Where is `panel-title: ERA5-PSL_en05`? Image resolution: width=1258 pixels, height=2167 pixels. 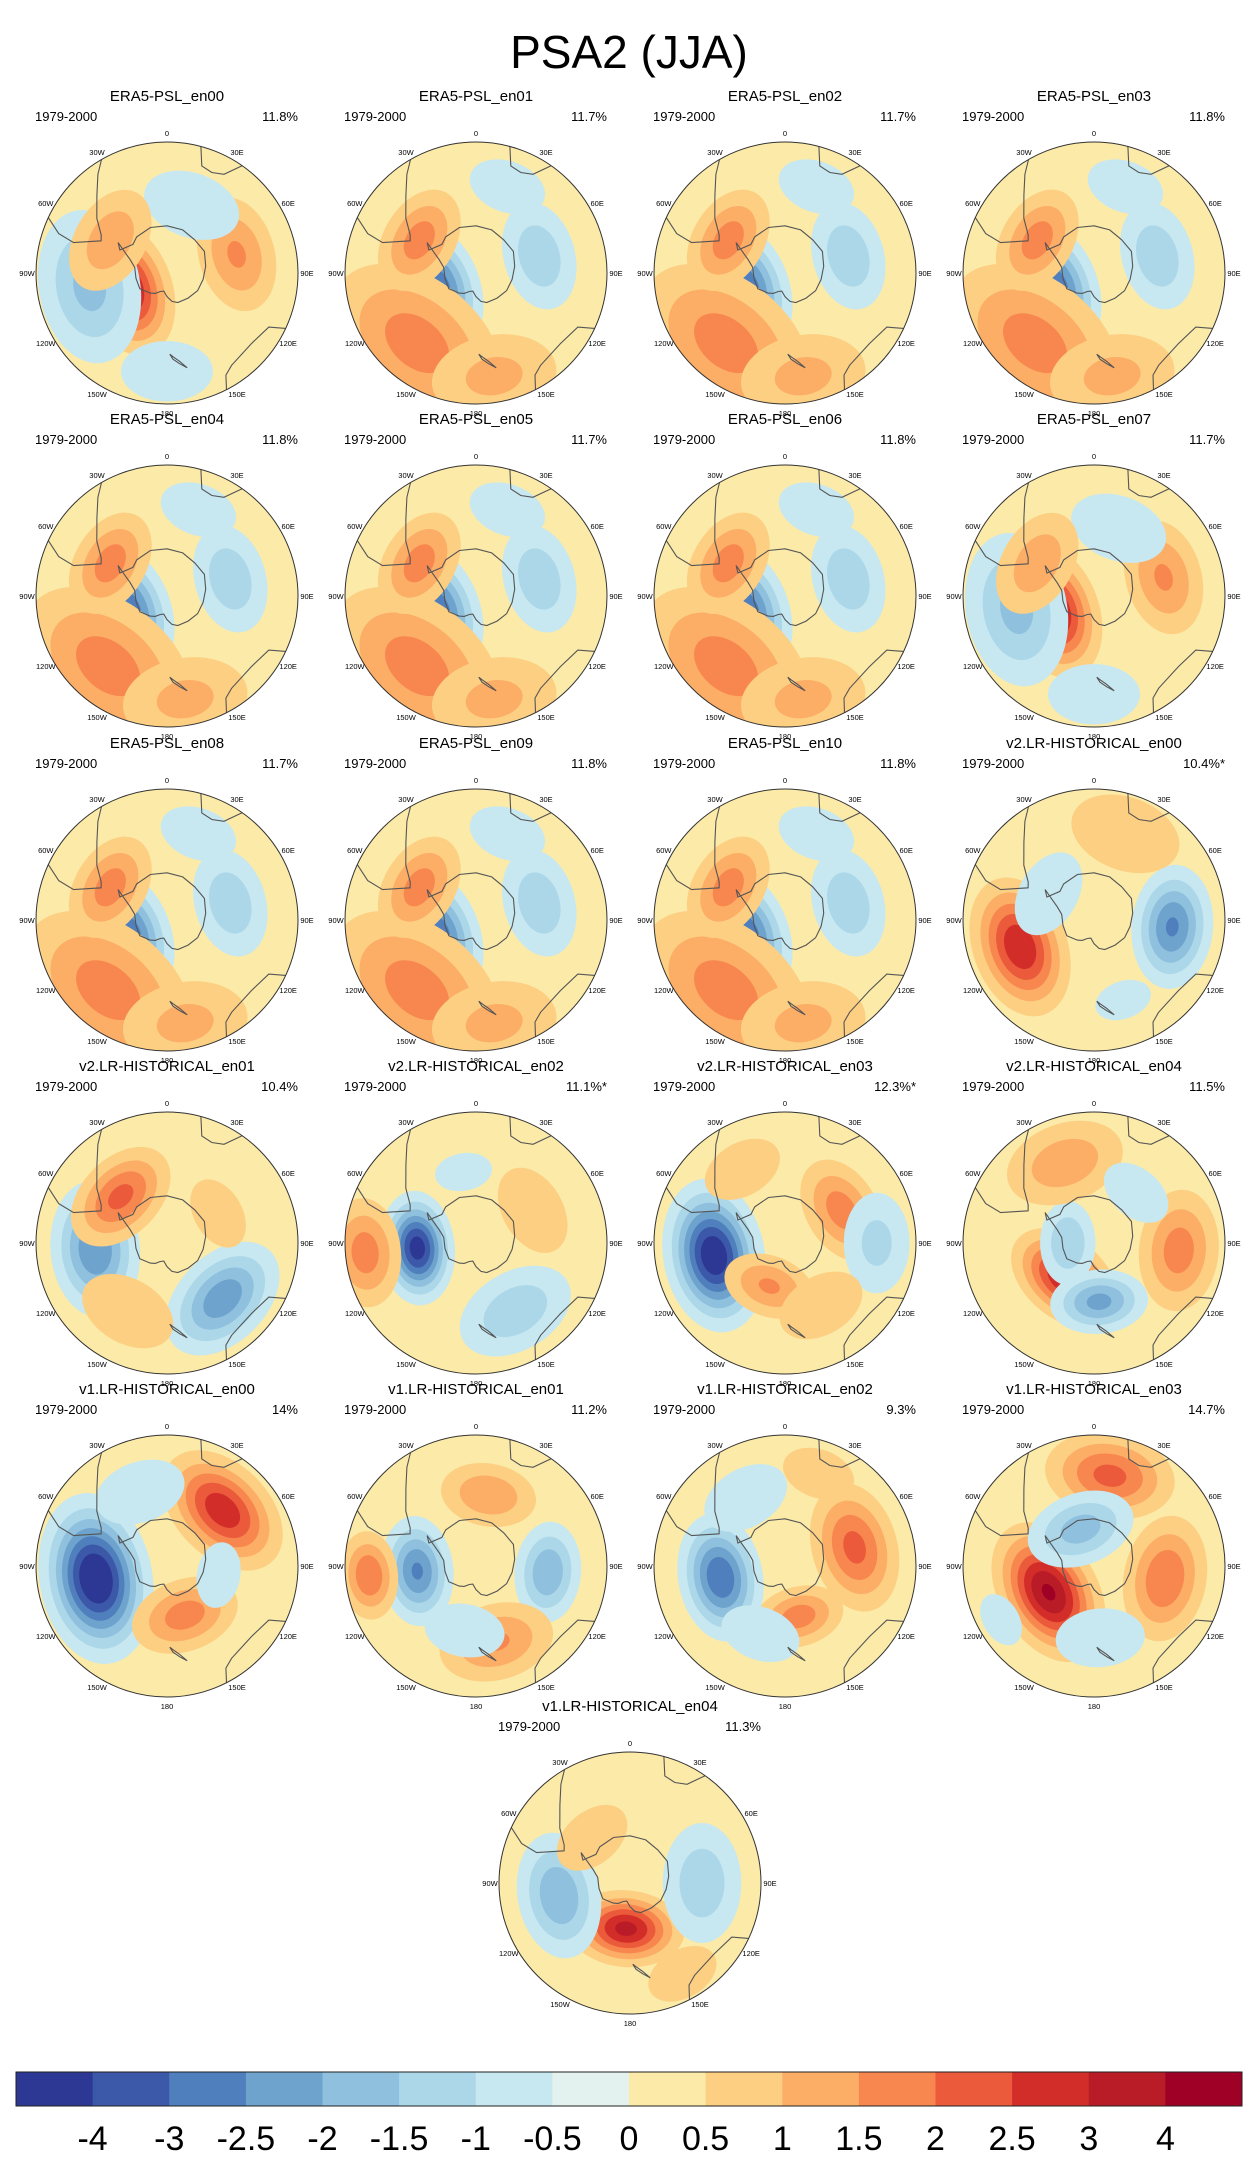 panel-title: ERA5-PSL_en05 is located at coordinates (476, 419).